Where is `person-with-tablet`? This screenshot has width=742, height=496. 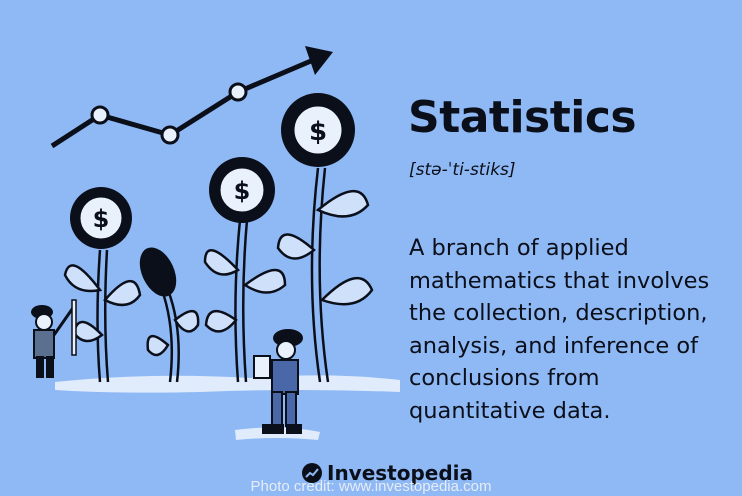 person-with-tablet is located at coordinates (278, 381).